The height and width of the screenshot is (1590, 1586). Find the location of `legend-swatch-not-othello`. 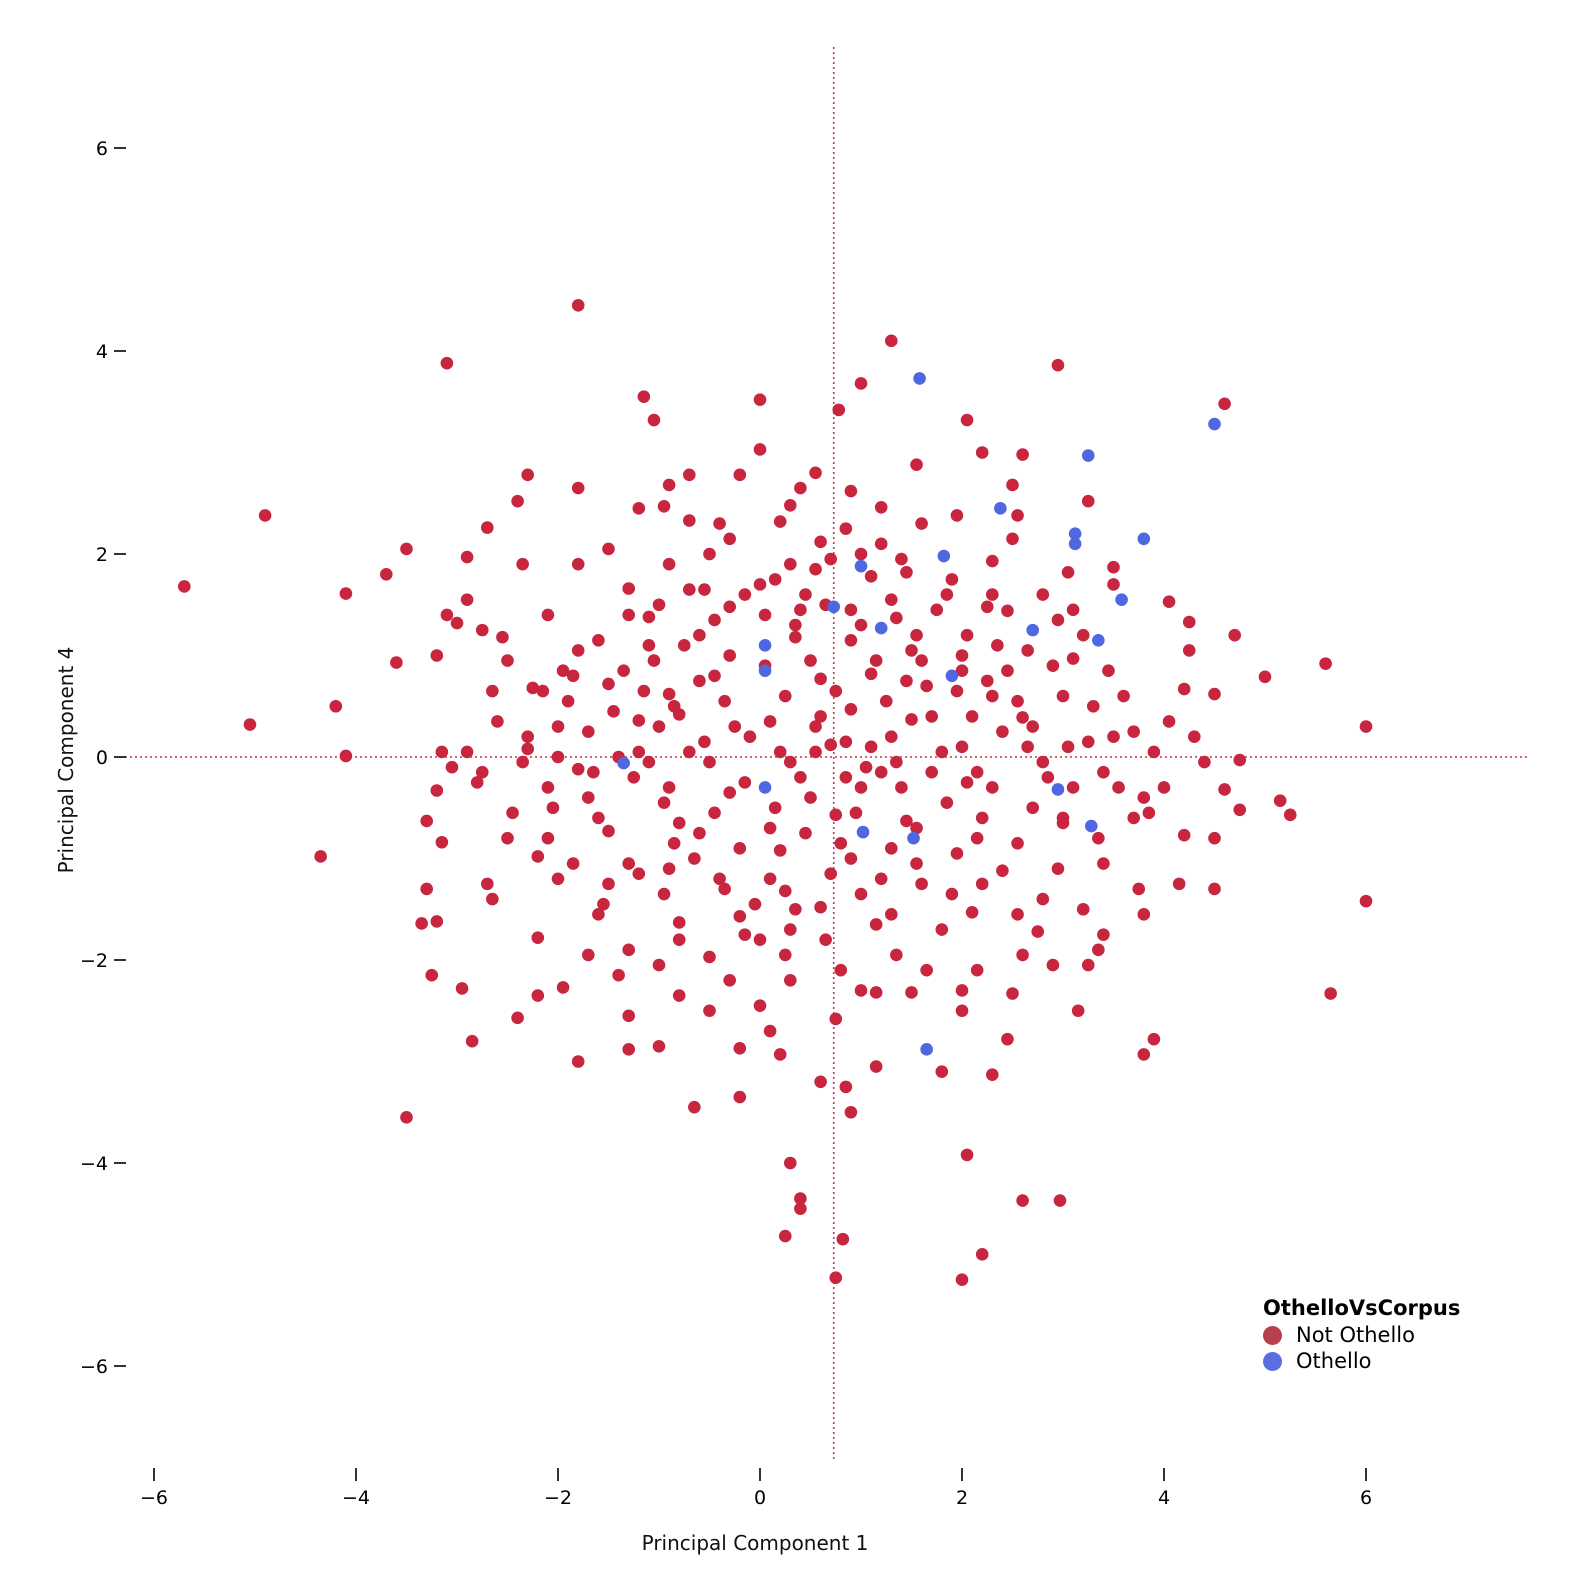

legend-swatch-not-othello is located at coordinates (1272, 1335).